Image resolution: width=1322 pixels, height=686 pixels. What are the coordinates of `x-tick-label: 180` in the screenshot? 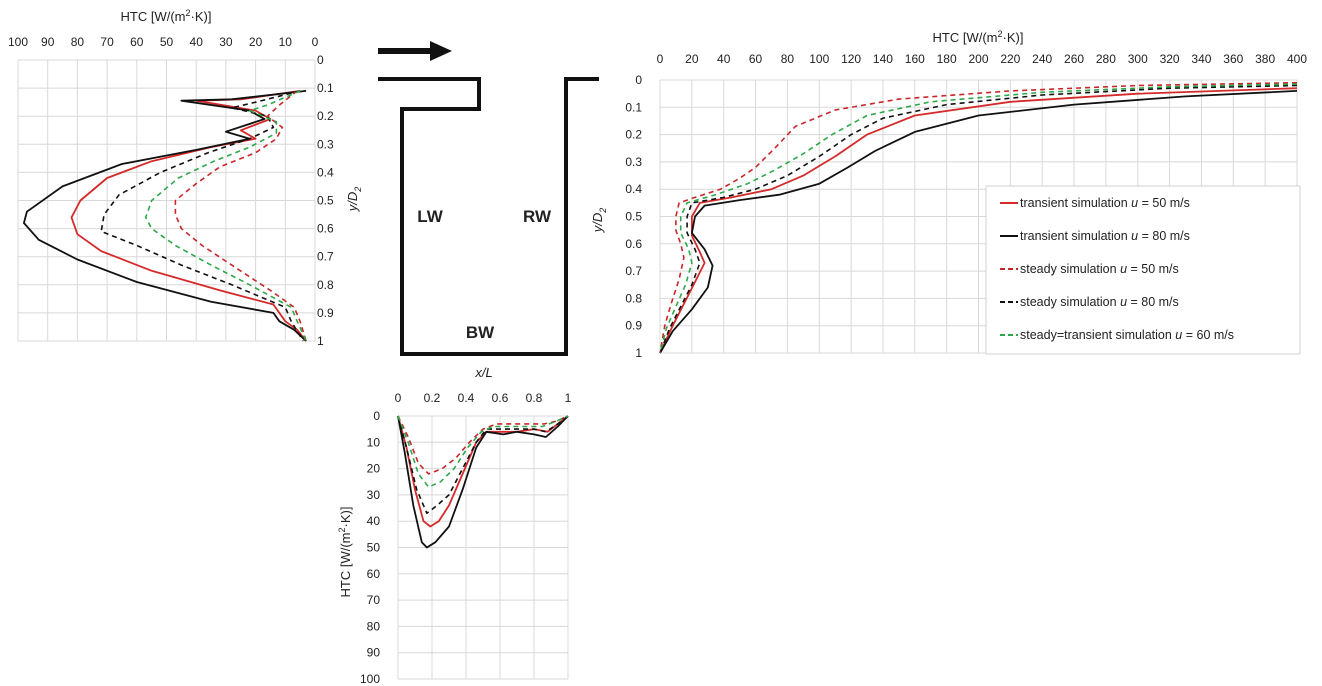 It's located at (947, 59).